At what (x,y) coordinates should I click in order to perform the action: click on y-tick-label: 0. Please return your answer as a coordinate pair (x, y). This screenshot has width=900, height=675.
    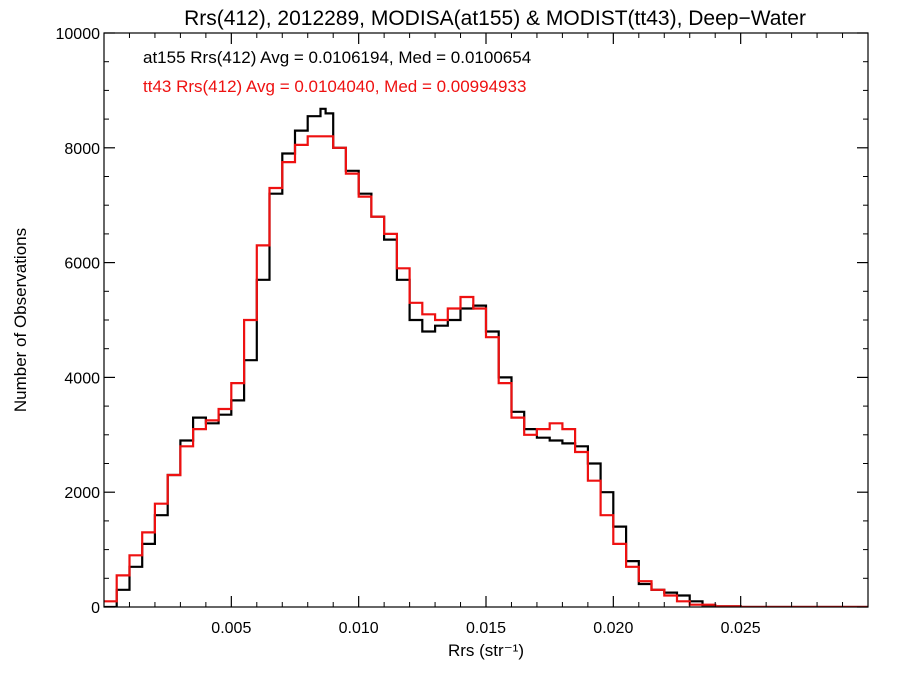
    Looking at the image, I should click on (95, 608).